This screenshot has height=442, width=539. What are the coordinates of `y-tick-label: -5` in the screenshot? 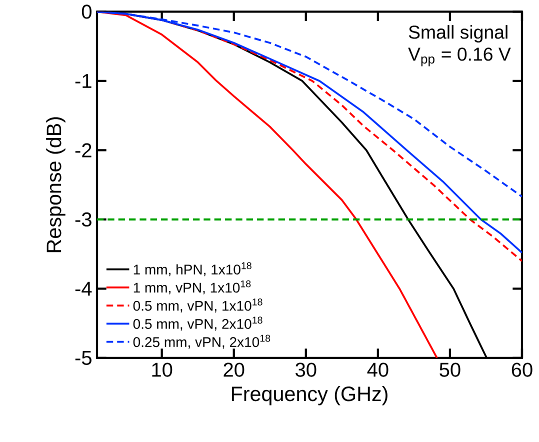 It's located at (83, 358).